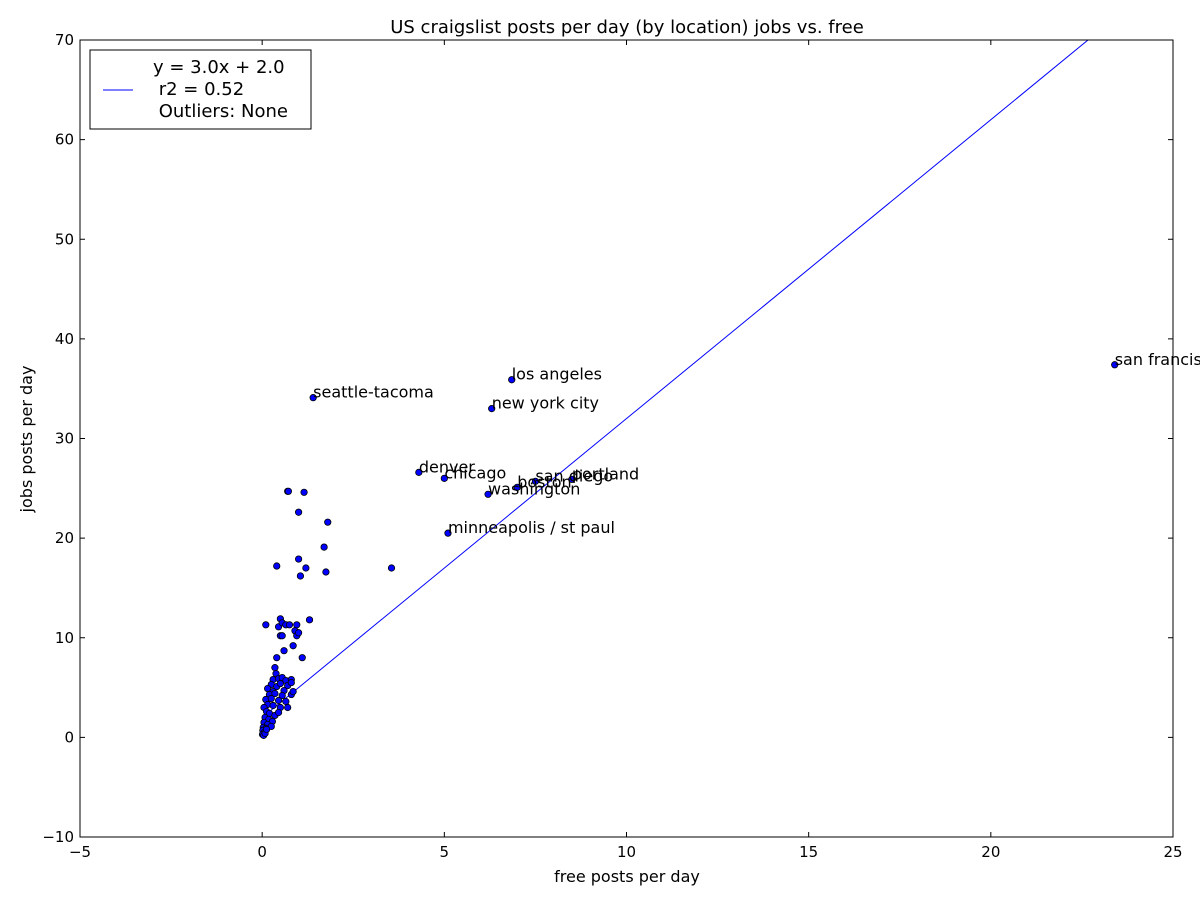 This screenshot has height=900, width=1200. Describe the element at coordinates (69, 737) in the screenshot. I see `y-tick-label: 0` at that location.